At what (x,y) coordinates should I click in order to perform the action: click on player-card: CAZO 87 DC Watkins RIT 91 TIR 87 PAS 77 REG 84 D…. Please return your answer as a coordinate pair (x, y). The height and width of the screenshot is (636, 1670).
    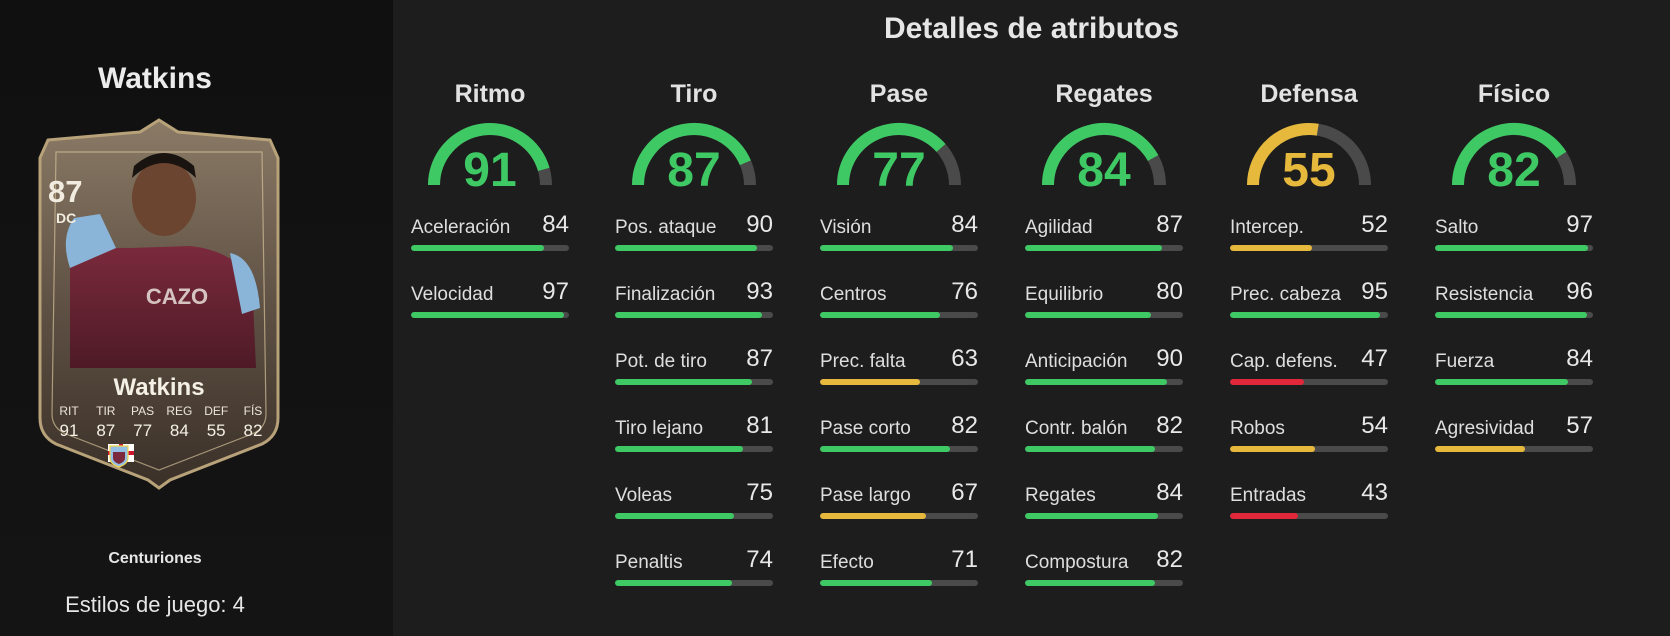
    Looking at the image, I should click on (159, 304).